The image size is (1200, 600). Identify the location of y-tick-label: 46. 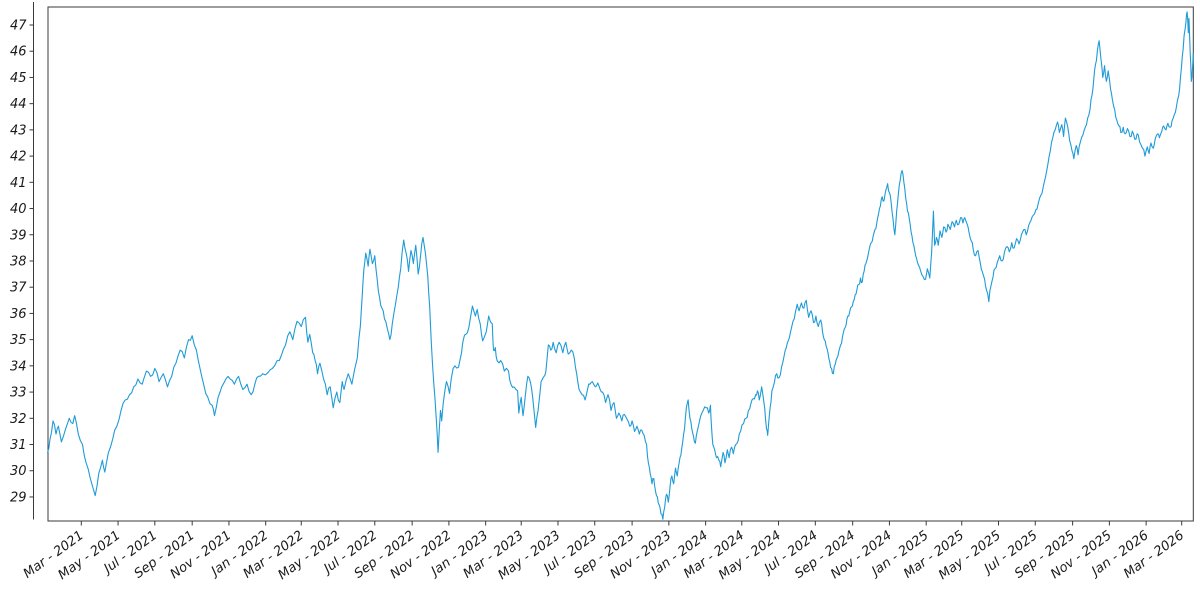
(18, 52).